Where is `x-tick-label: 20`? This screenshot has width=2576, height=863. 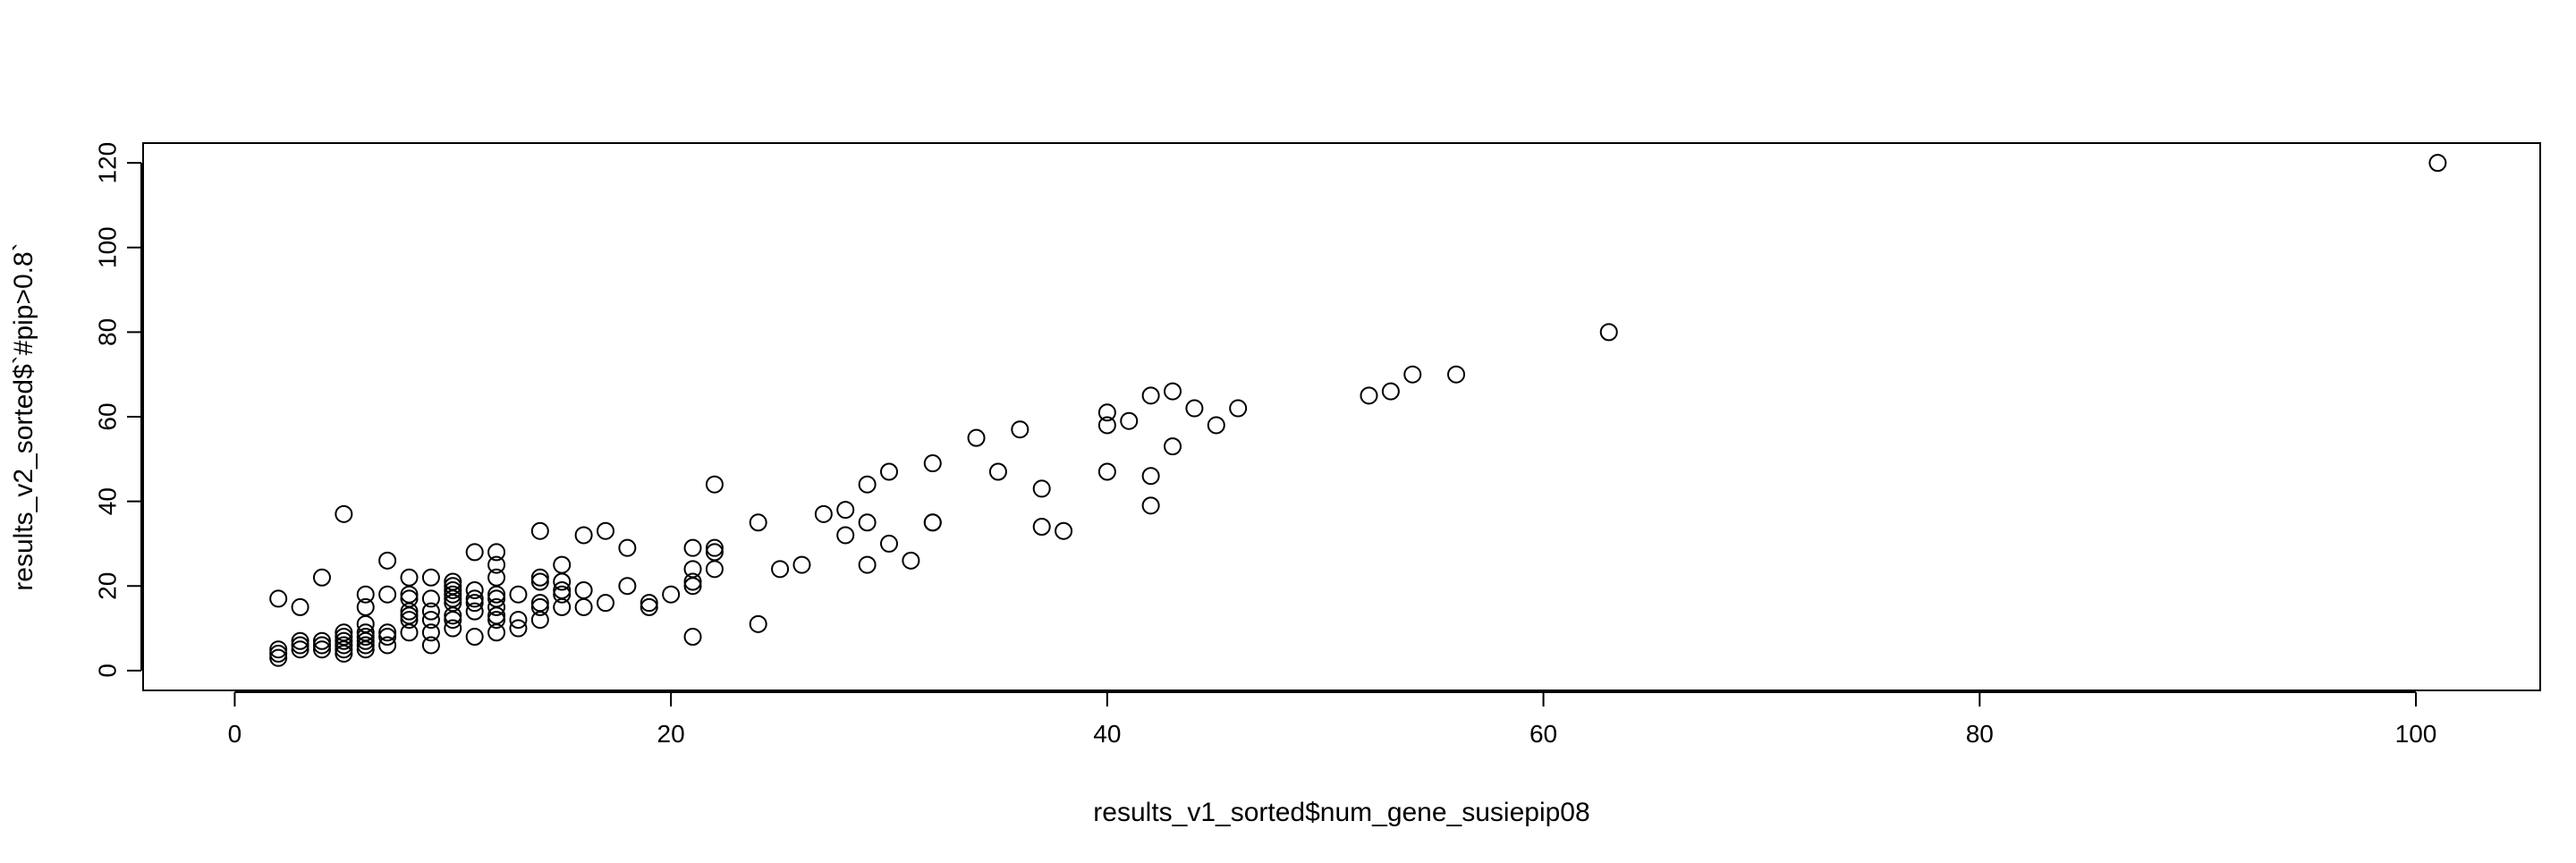 x-tick-label: 20 is located at coordinates (671, 734).